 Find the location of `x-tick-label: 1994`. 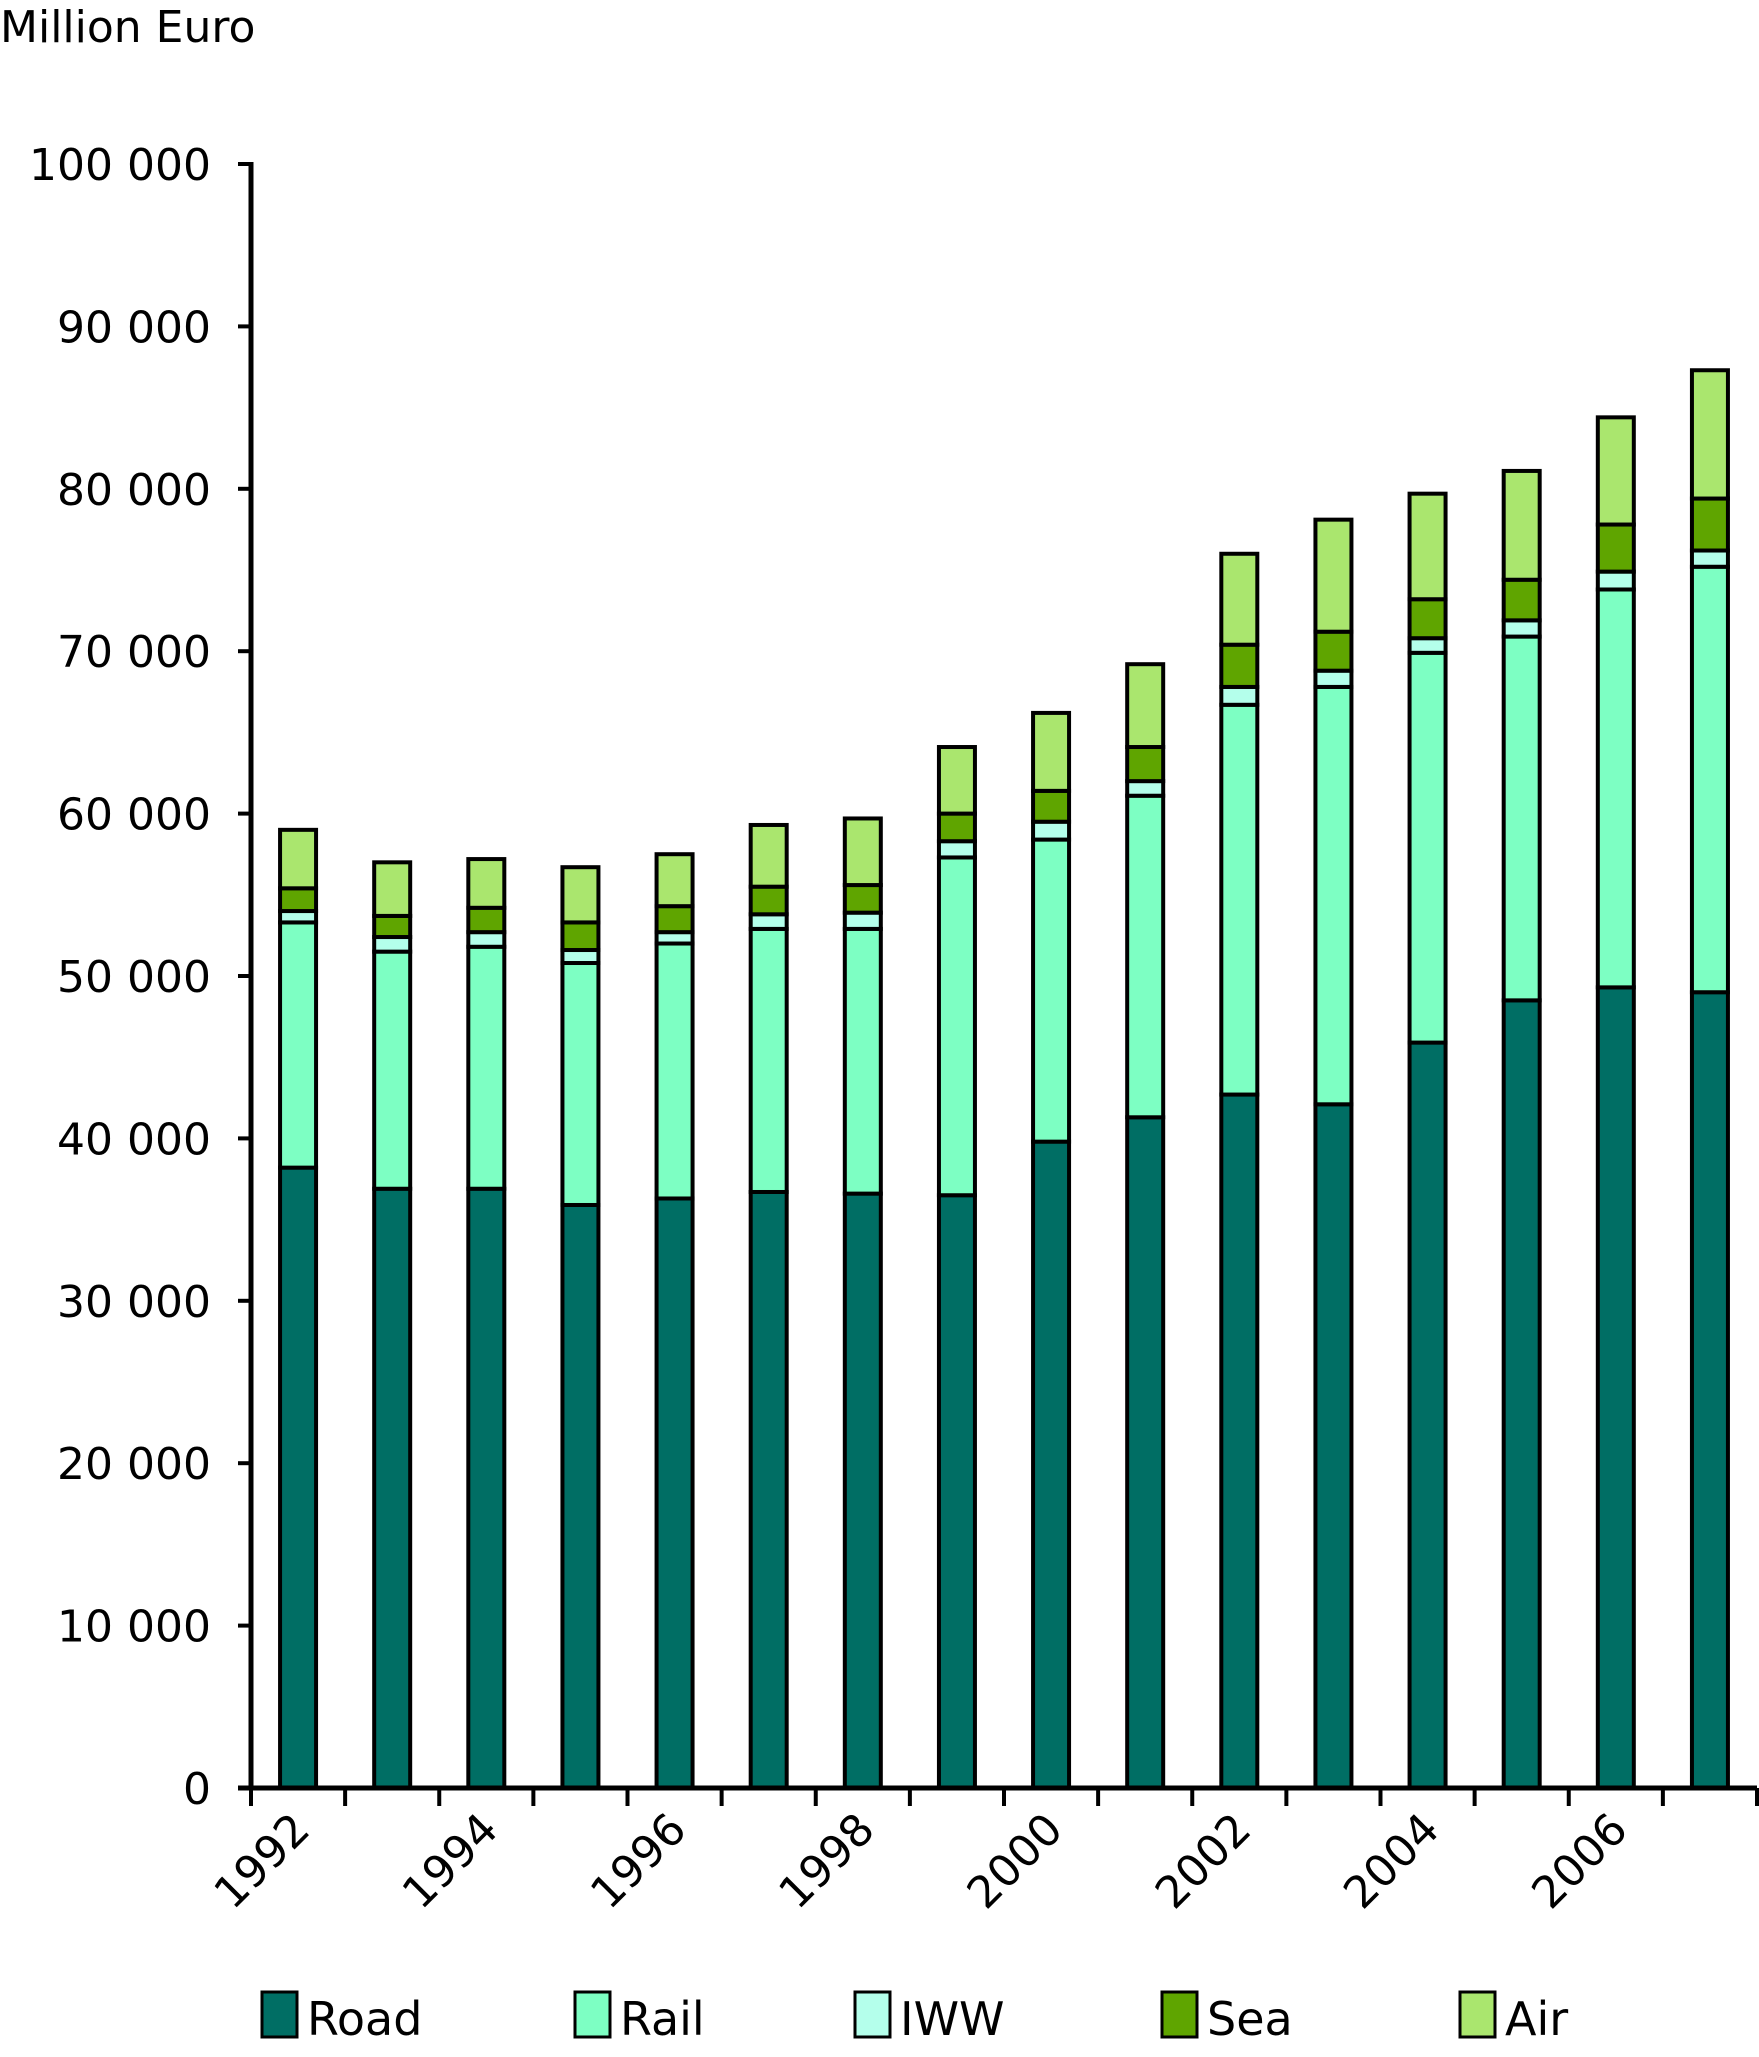

x-tick-label: 1994 is located at coordinates (450, 1861).